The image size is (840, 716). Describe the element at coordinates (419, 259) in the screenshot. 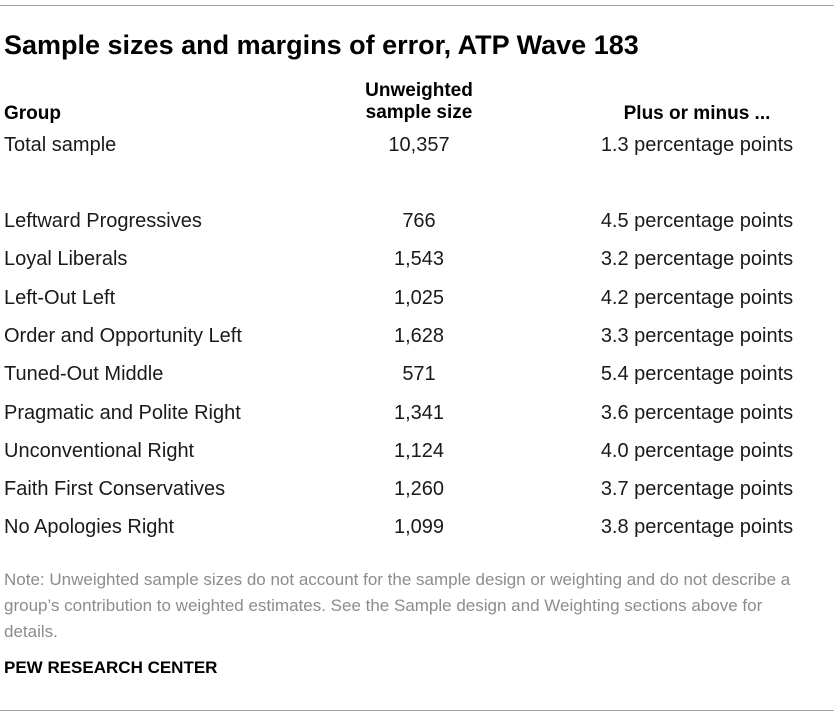

I see `row-sample-size: 1,543` at that location.